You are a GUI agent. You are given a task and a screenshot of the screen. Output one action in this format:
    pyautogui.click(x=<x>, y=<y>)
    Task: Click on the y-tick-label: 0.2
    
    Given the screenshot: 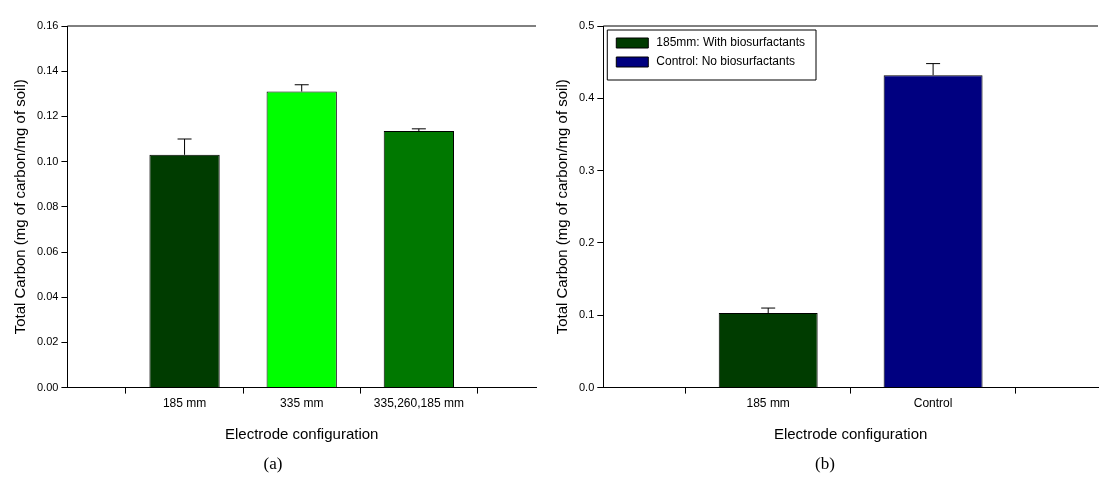 What is the action you would take?
    pyautogui.click(x=586, y=241)
    